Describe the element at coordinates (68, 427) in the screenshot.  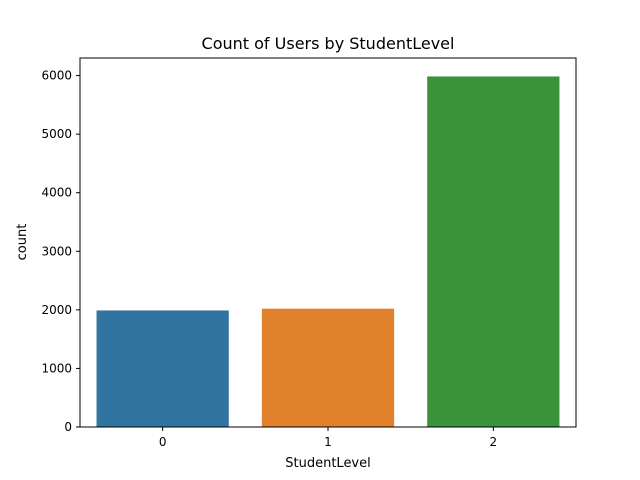
I see `y-tick-label-0: 0` at that location.